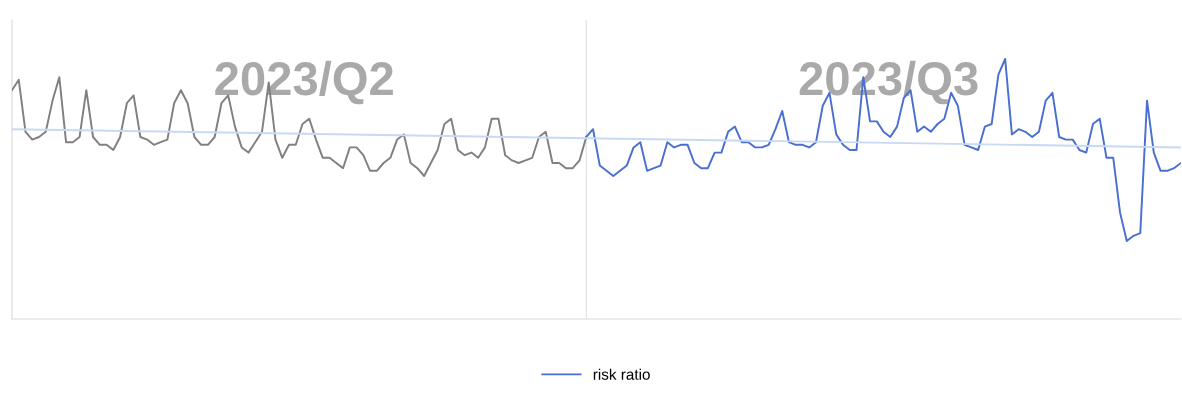 The width and height of the screenshot is (1182, 403). Describe the element at coordinates (888, 82) in the screenshot. I see `annotation: 2023/Q3` at that location.